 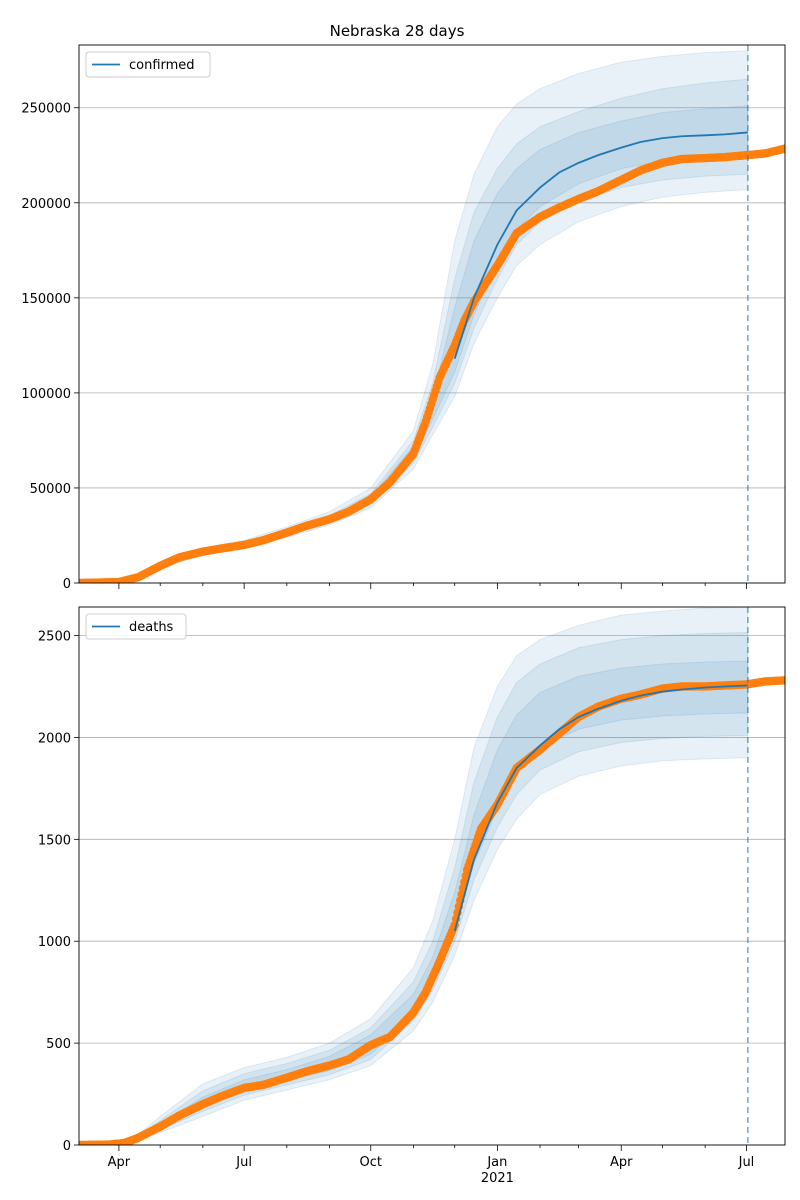 I want to click on y-tick-label: 1500, so click(x=54, y=840).